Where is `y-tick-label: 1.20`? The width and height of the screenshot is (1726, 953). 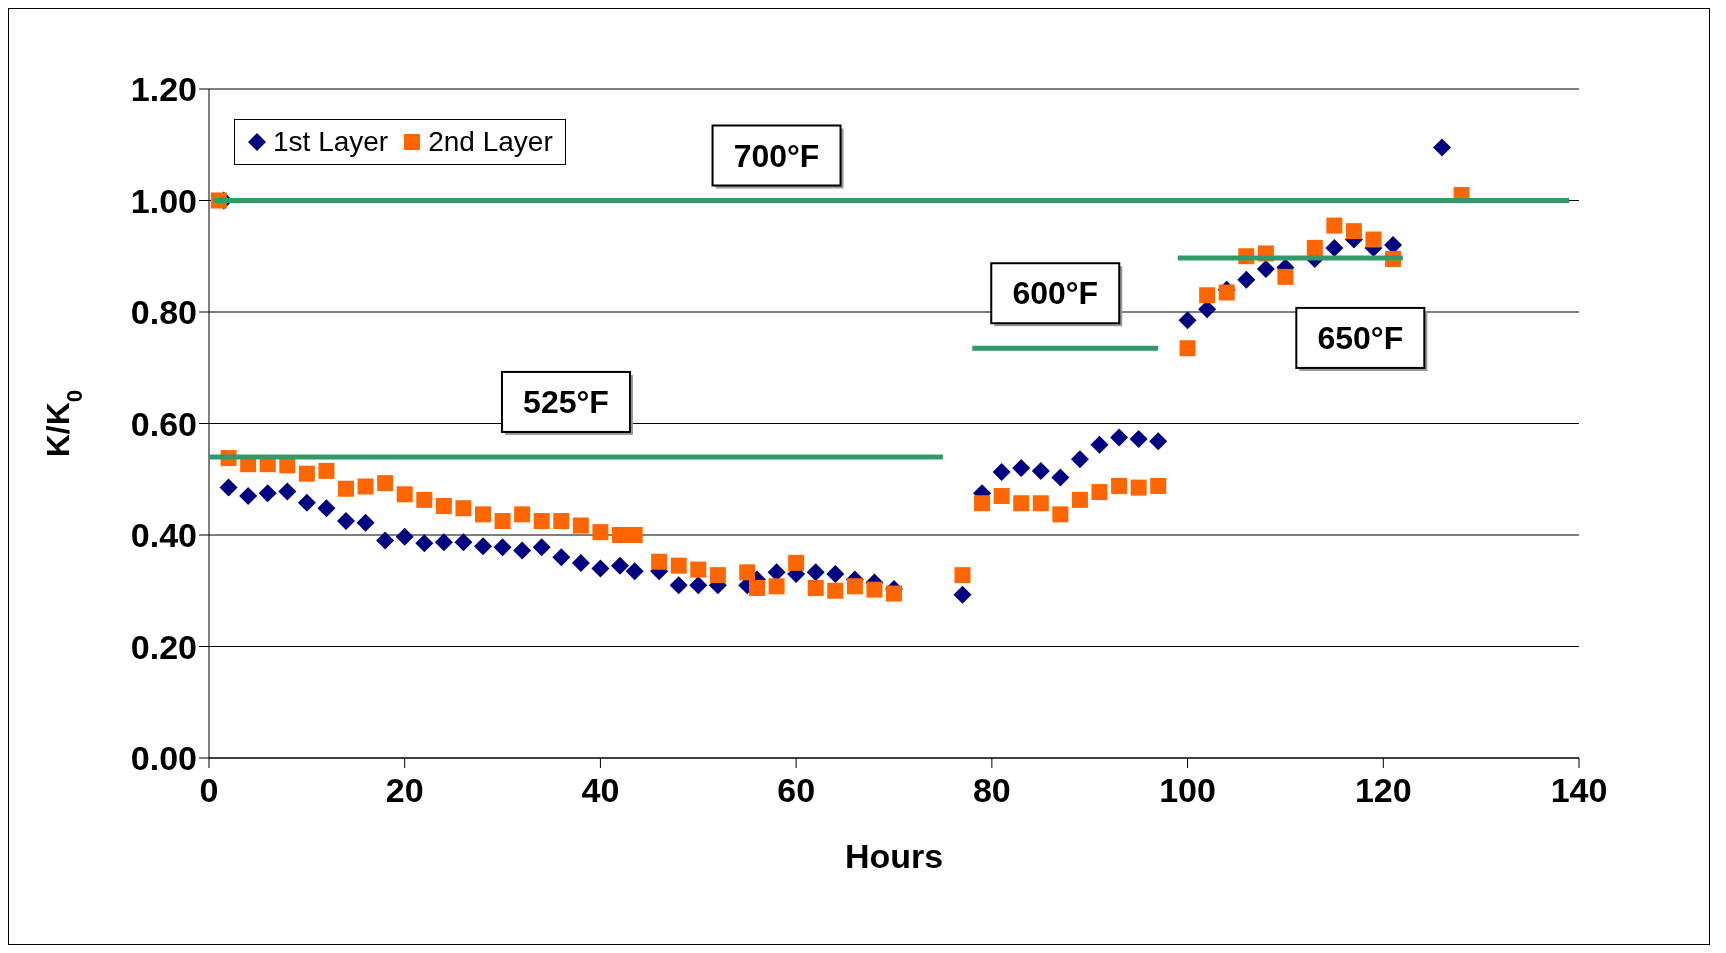 y-tick-label: 1.20 is located at coordinates (163, 89).